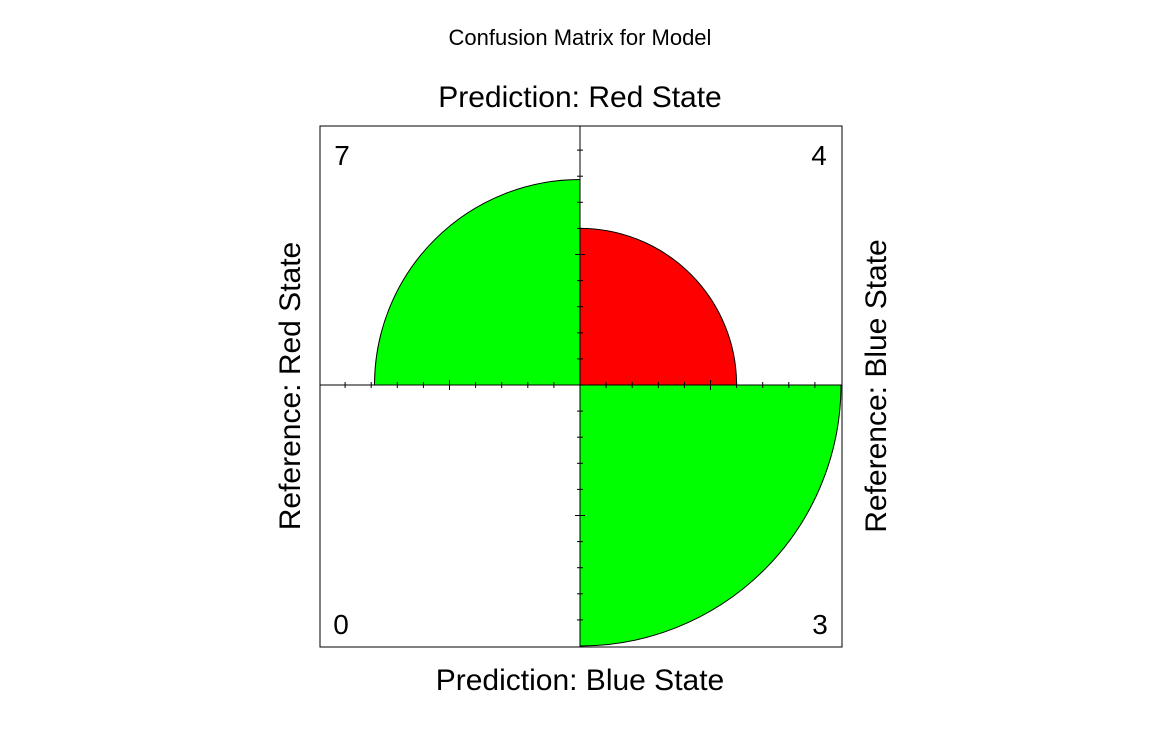  Describe the element at coordinates (342, 155) in the screenshot. I see `count-top-left: 7` at that location.